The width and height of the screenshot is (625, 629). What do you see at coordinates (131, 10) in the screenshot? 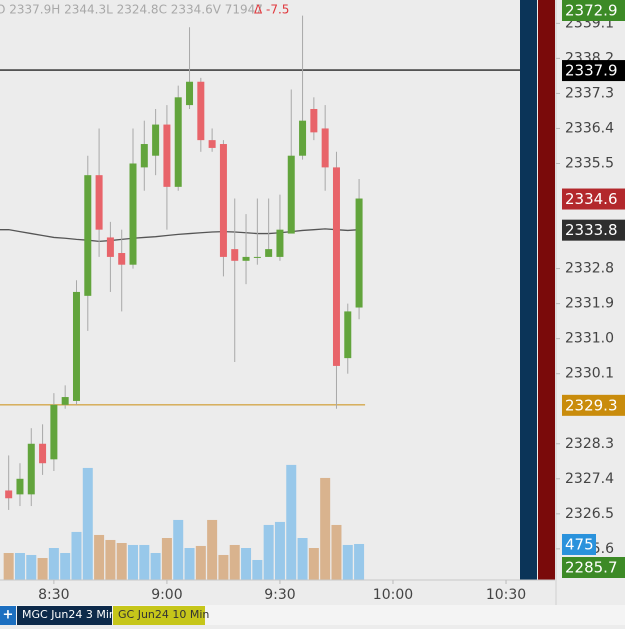
I see `header-ohlc: O 2337.9H 2344.3L 2324.8C 2334.6V 71947` at bounding box center [131, 10].